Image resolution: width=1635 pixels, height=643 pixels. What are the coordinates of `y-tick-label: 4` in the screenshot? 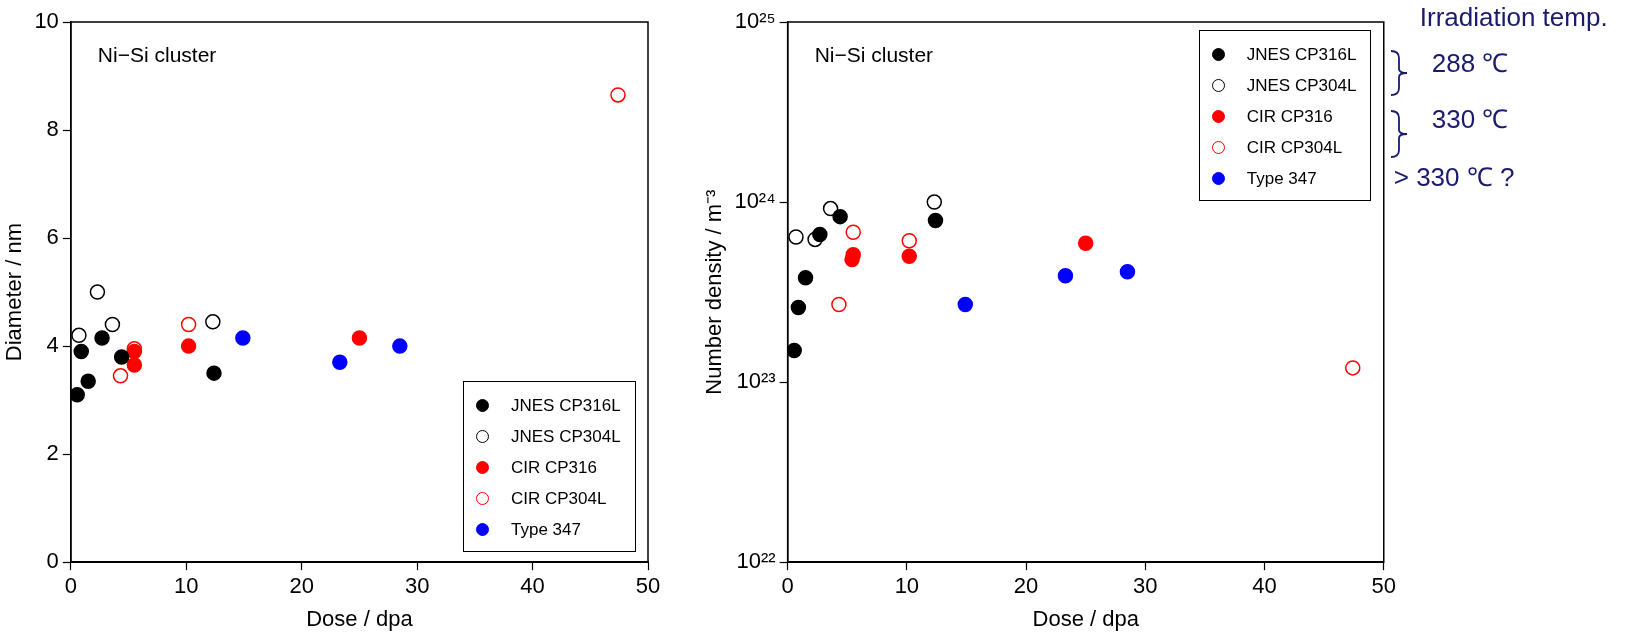 It's located at (52, 345).